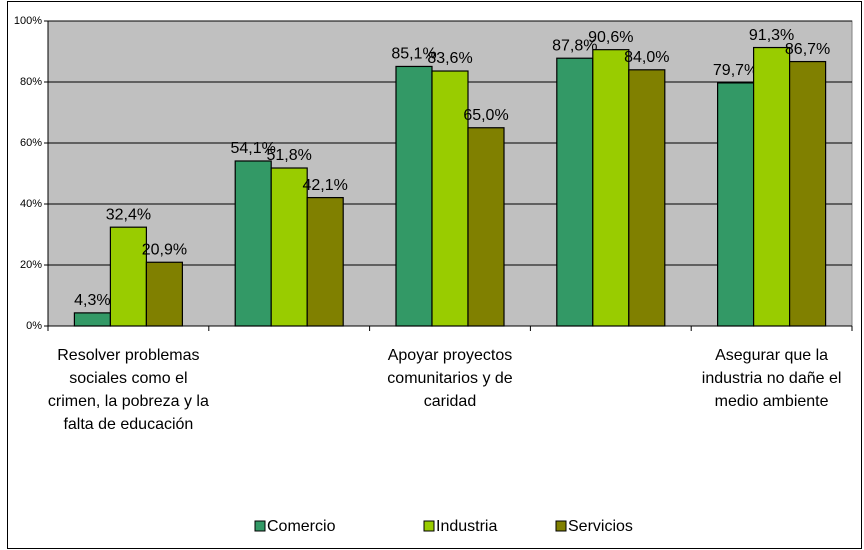  Describe the element at coordinates (466, 526) in the screenshot. I see `legend-label: Industria` at that location.